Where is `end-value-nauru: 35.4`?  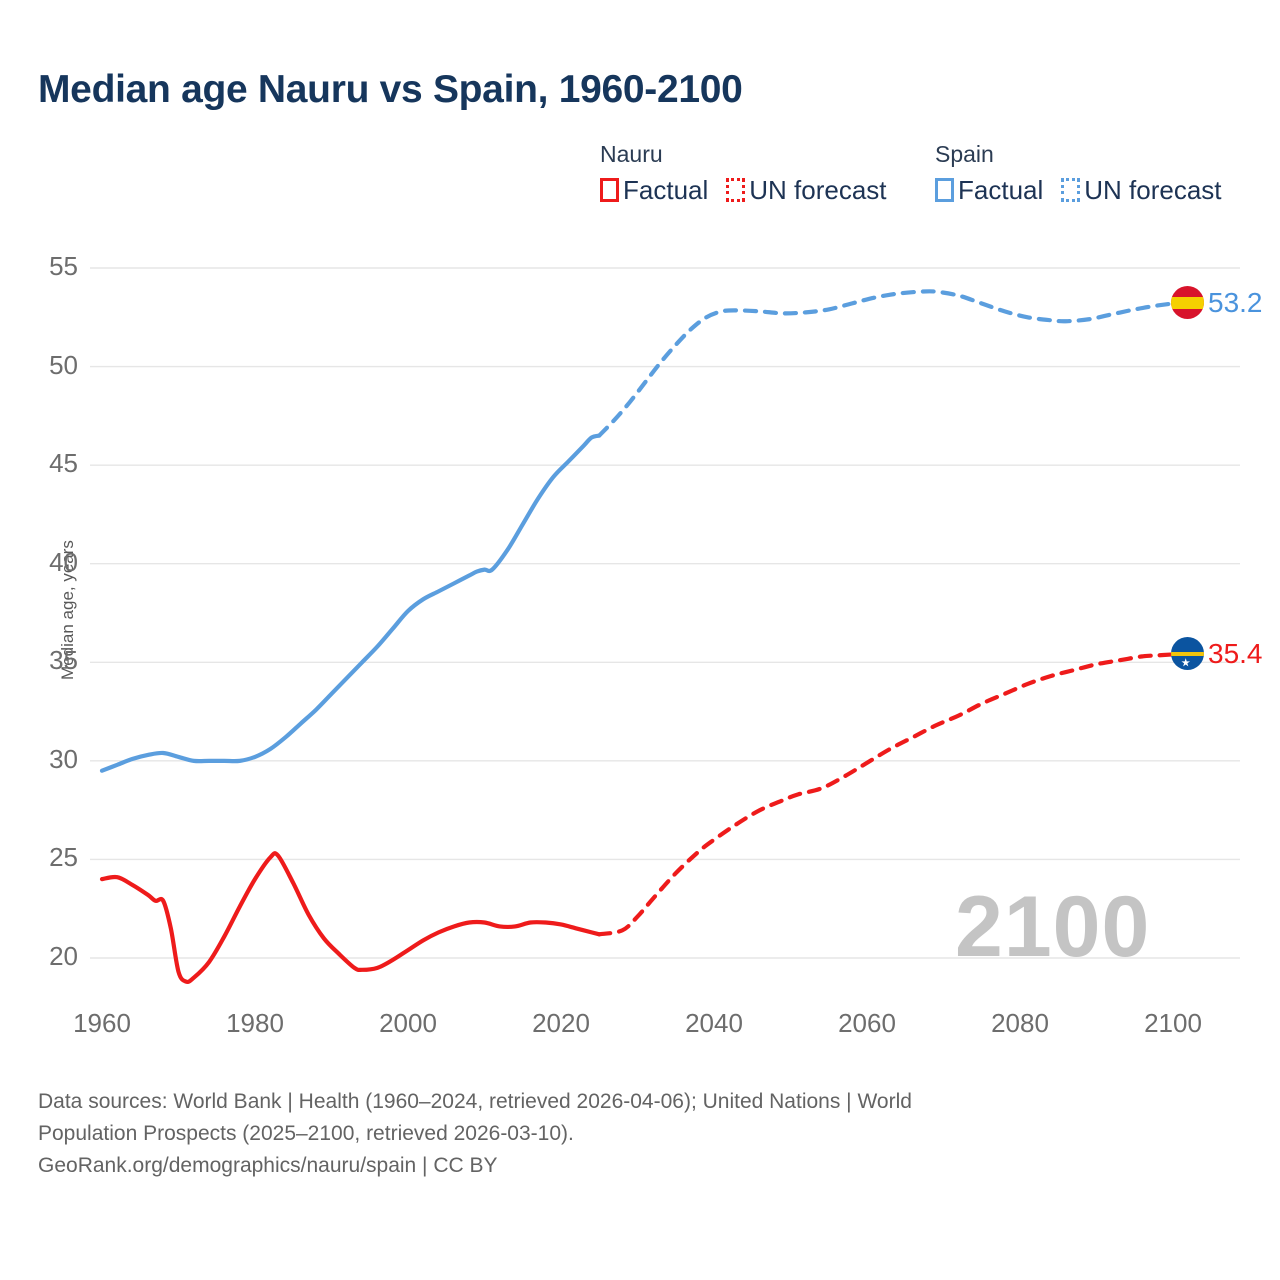 end-value-nauru: 35.4 is located at coordinates (1235, 653).